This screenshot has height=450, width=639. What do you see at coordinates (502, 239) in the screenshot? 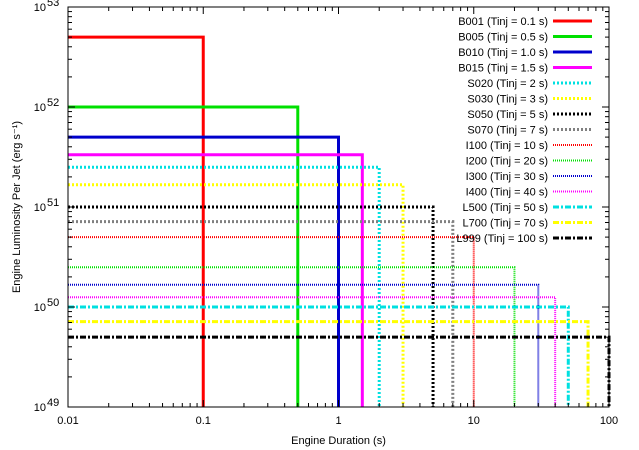
I see `legend-label: L999 (Tinj = 100 s)` at bounding box center [502, 239].